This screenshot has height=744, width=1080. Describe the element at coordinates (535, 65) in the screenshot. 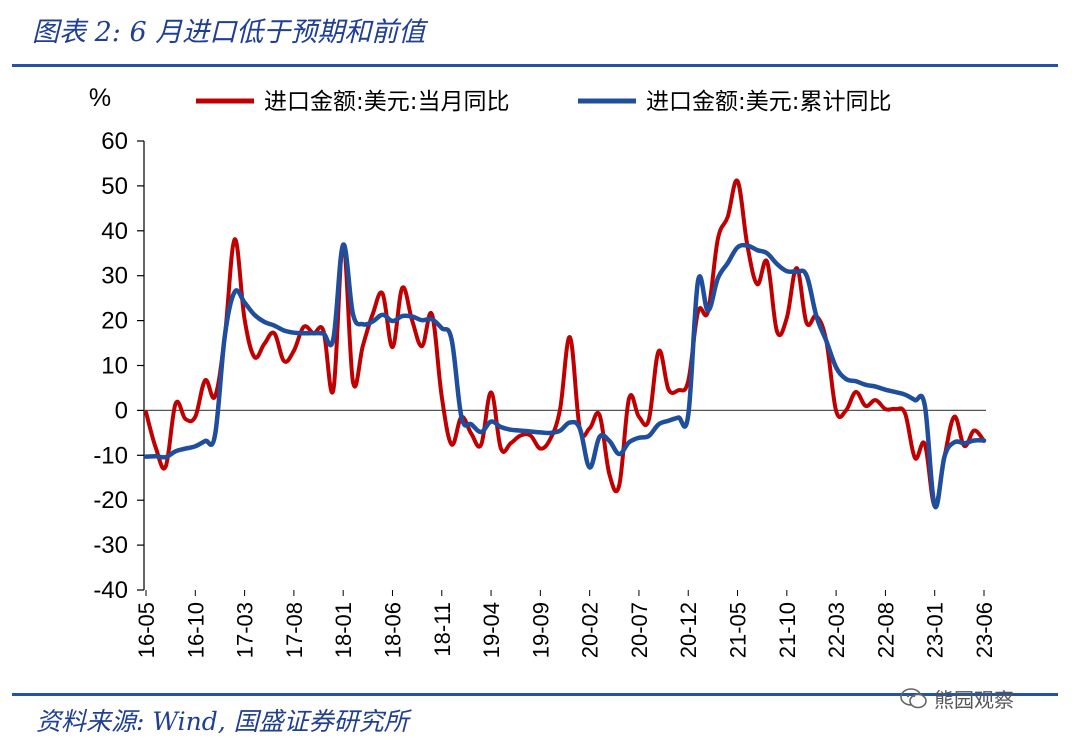

I see `top-rule` at that location.